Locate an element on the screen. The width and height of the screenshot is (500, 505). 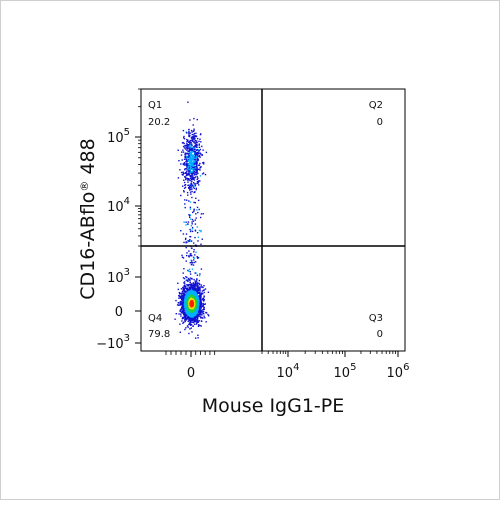
y-axis-label-tail: 488 is located at coordinates (88, 159).